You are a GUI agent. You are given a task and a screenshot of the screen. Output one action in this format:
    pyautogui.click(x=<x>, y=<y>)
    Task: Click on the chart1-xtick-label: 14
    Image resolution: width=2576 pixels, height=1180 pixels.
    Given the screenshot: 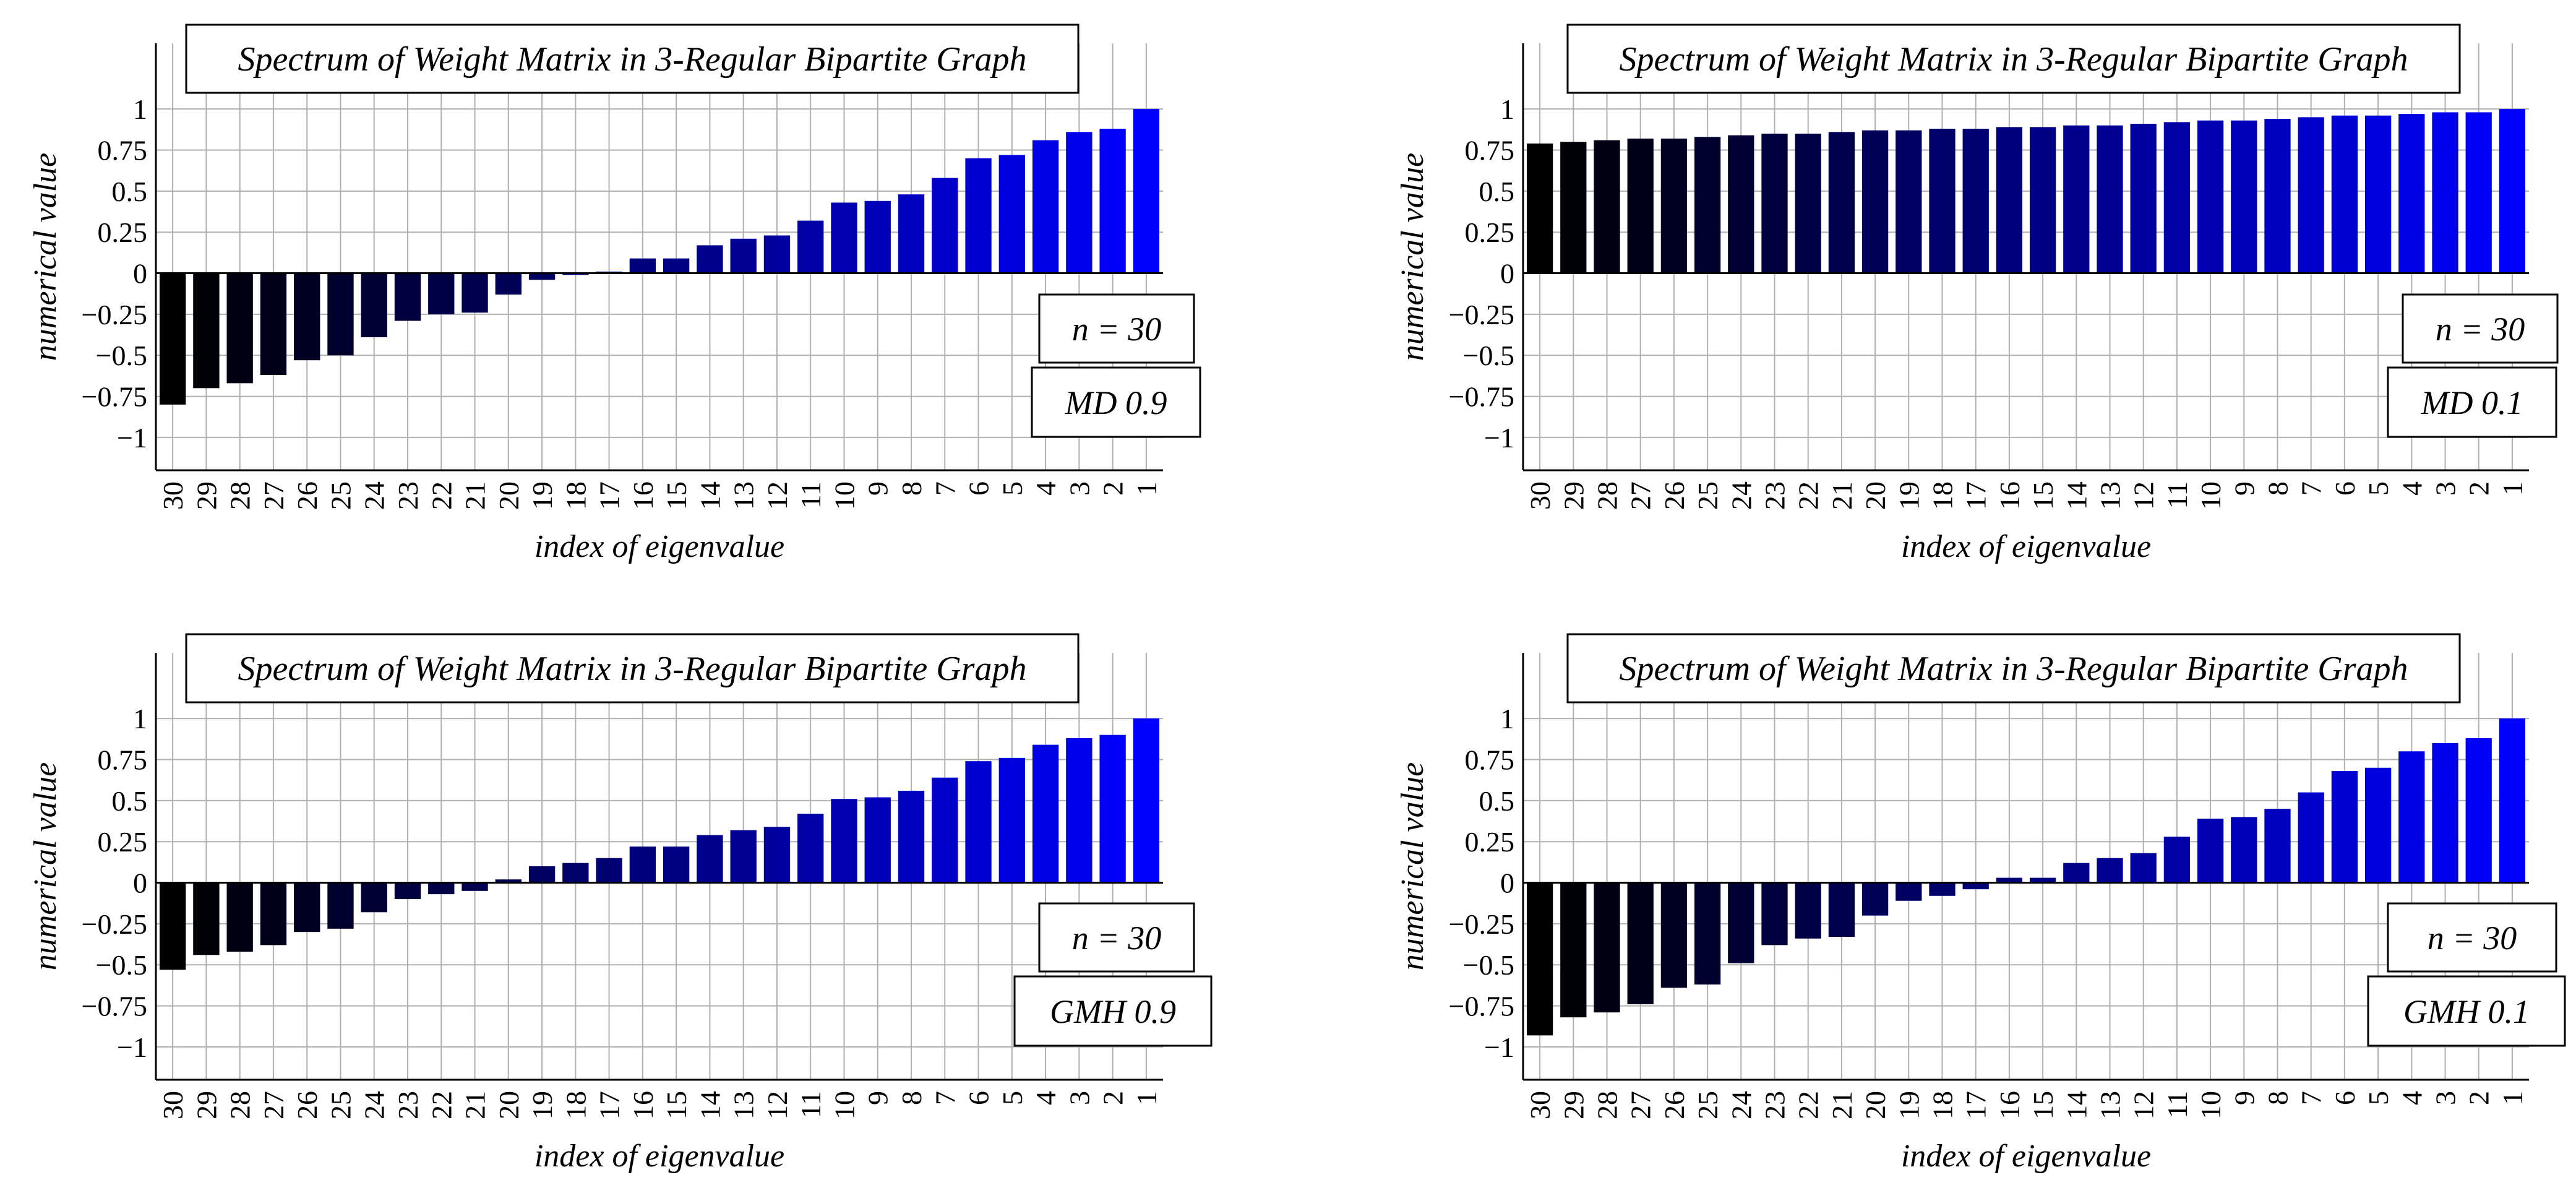 What is the action you would take?
    pyautogui.click(x=710, y=495)
    